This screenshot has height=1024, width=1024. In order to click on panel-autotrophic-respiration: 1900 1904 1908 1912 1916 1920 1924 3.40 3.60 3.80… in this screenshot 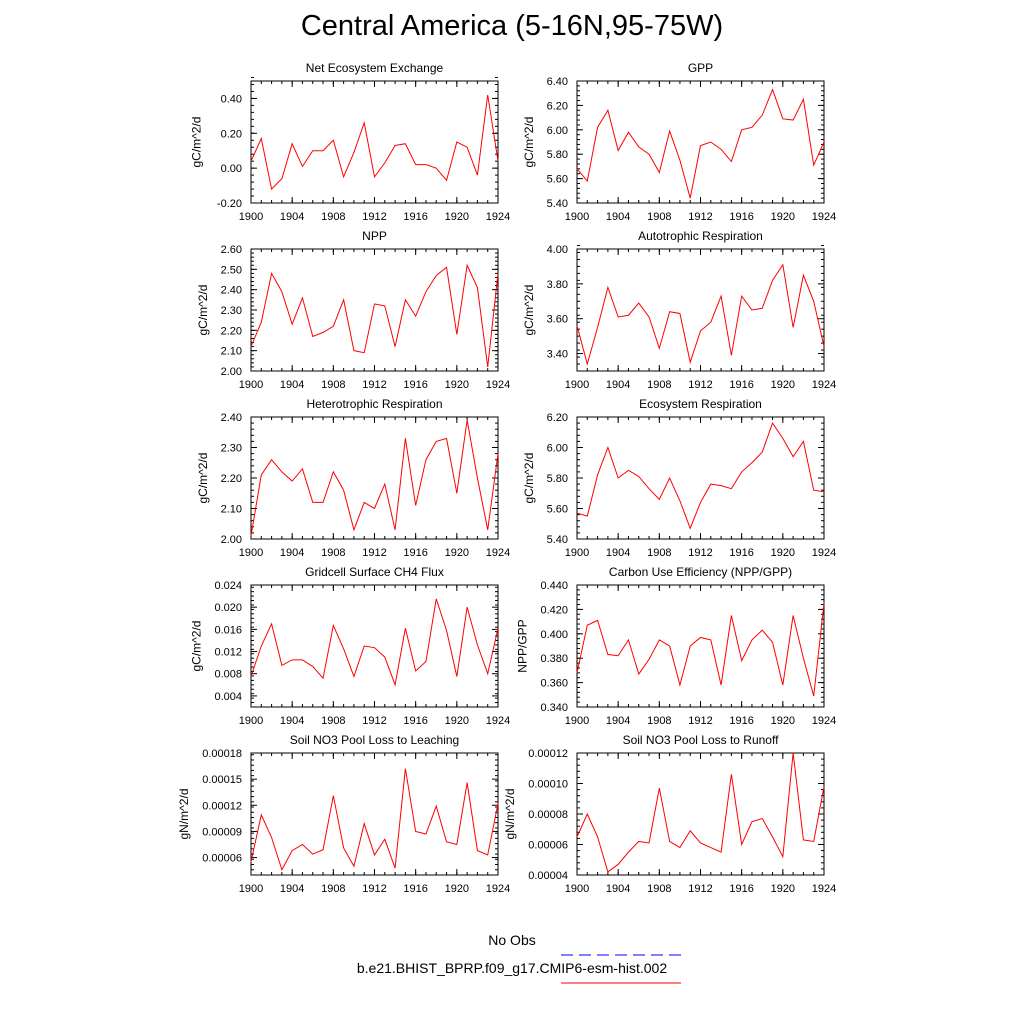, I will do `click(679, 310)`.